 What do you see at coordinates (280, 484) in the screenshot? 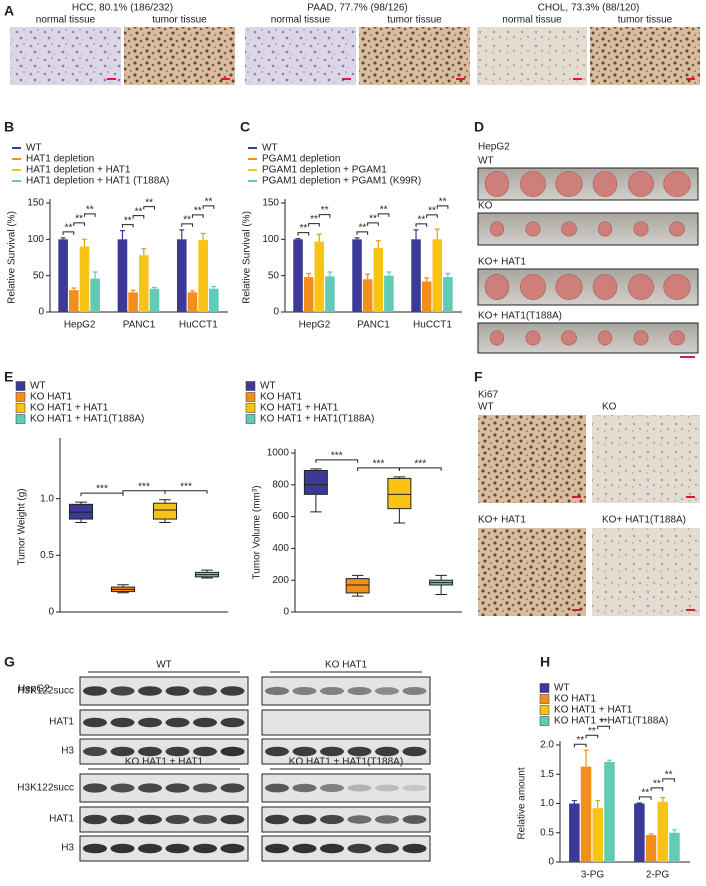
I see `y-tick-label: 800` at bounding box center [280, 484].